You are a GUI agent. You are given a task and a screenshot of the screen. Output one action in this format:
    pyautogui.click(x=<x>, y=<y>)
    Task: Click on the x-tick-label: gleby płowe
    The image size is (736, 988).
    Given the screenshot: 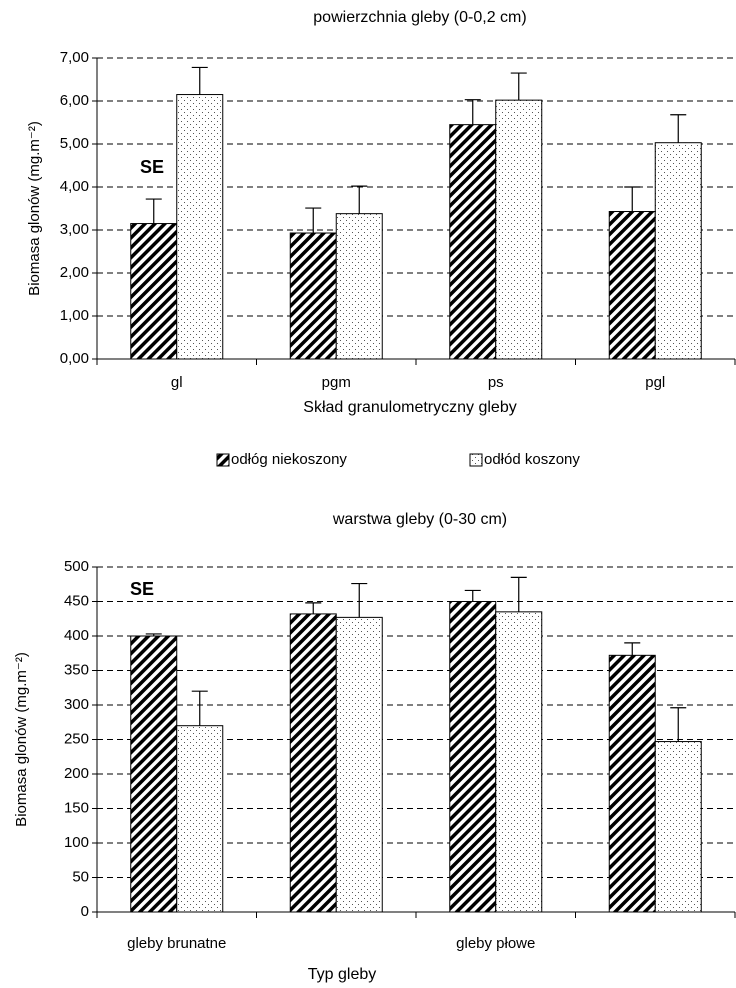 What is the action you would take?
    pyautogui.click(x=495, y=943)
    